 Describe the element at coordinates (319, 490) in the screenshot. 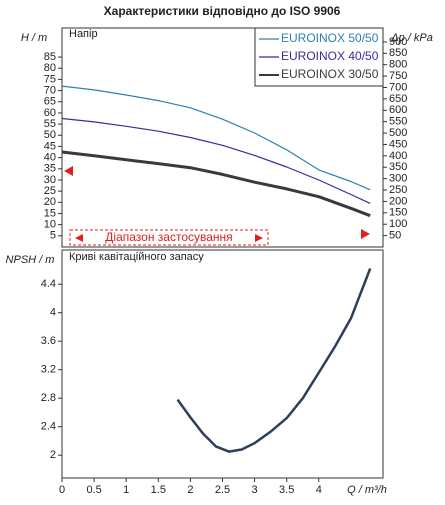

I see `x-tick-label: 4` at that location.